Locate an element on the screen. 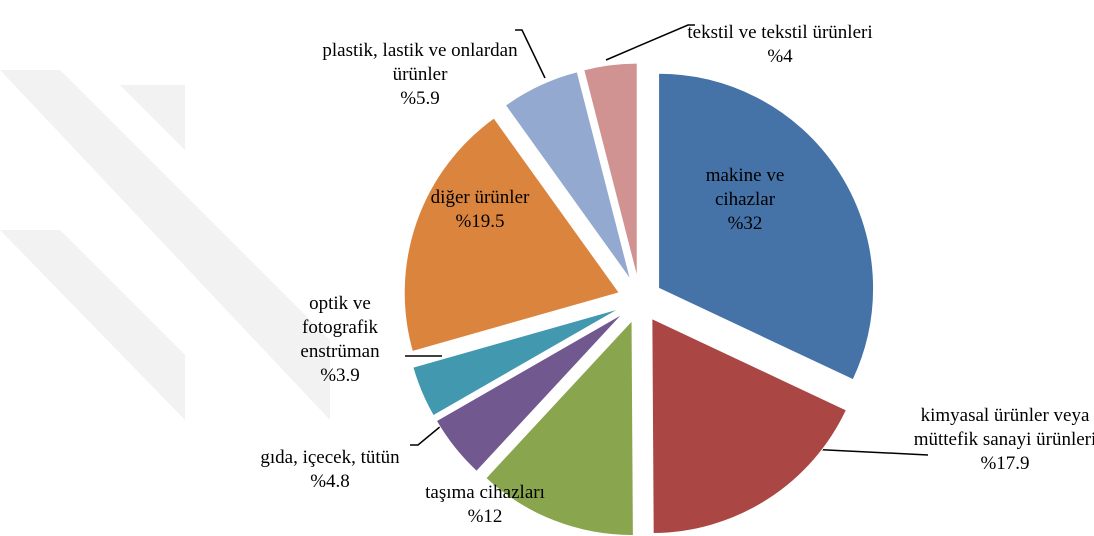 Image resolution: width=1094 pixels, height=536 pixels. value-label: %12 is located at coordinates (485, 516).